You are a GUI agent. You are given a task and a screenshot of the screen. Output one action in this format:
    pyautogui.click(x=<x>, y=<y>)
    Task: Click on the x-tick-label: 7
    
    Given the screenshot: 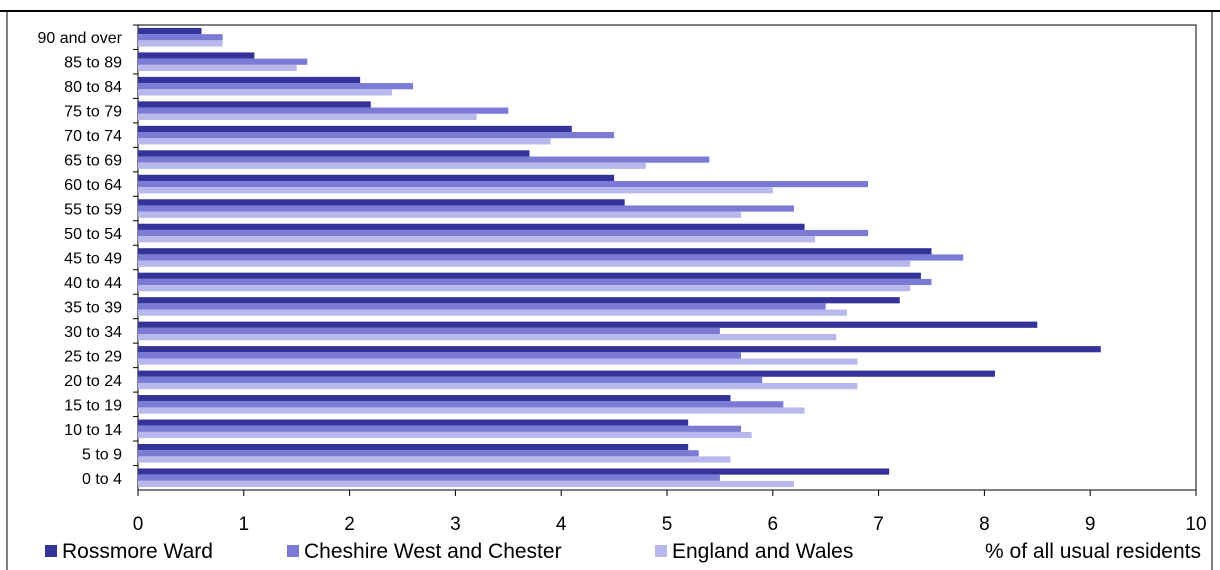 What is the action you would take?
    pyautogui.click(x=878, y=524)
    